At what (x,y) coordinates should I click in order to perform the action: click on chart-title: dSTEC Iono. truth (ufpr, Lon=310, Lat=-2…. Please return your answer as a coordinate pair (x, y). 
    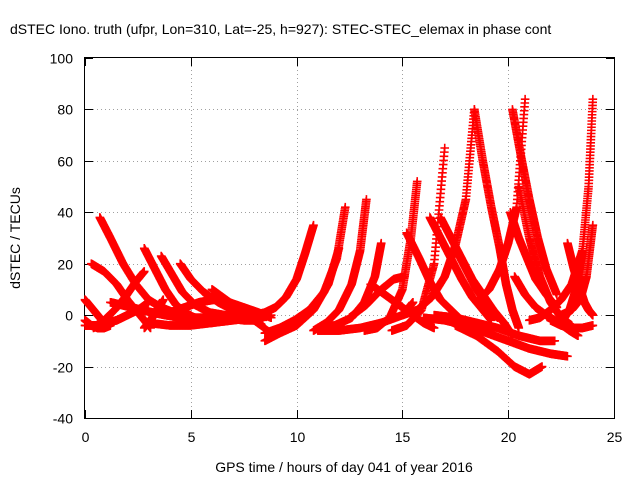
    Looking at the image, I should click on (280, 29).